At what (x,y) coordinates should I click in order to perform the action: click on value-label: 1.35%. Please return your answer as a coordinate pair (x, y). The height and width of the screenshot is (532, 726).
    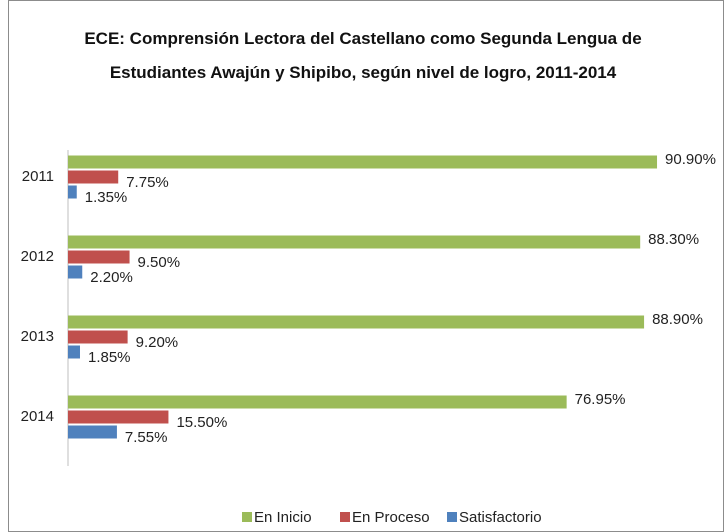
    Looking at the image, I should click on (106, 197).